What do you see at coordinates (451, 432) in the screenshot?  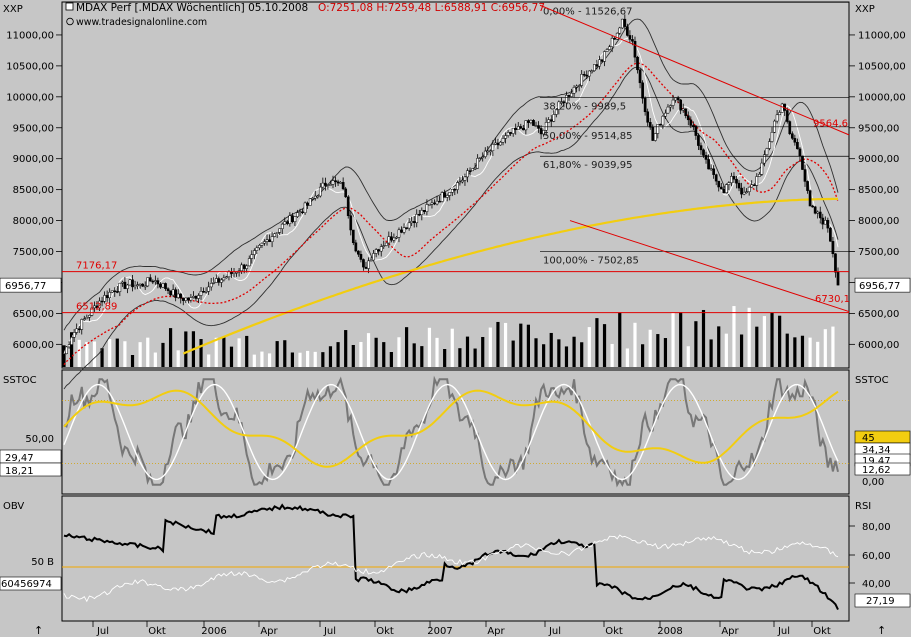 I see `stochastic-white` at bounding box center [451, 432].